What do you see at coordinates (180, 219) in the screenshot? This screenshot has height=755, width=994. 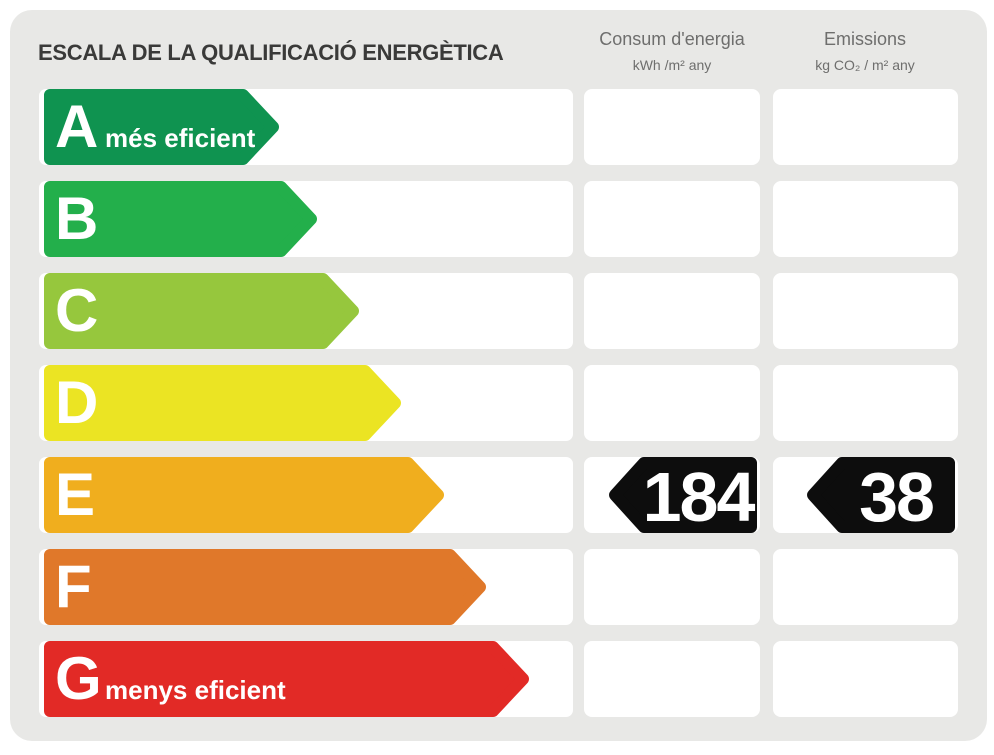 I see `grade-b-arrow-icon` at bounding box center [180, 219].